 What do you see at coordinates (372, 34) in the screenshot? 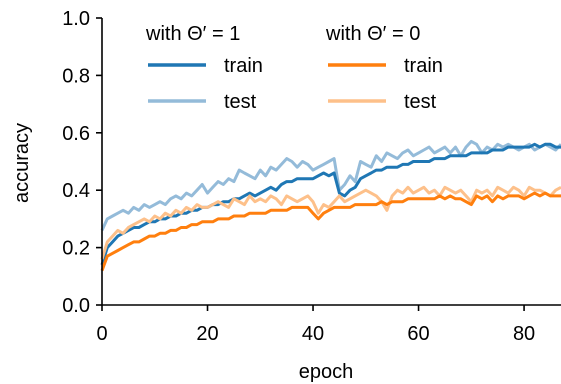
I see `legend-header-2: with Θ′ = 0` at bounding box center [372, 34].